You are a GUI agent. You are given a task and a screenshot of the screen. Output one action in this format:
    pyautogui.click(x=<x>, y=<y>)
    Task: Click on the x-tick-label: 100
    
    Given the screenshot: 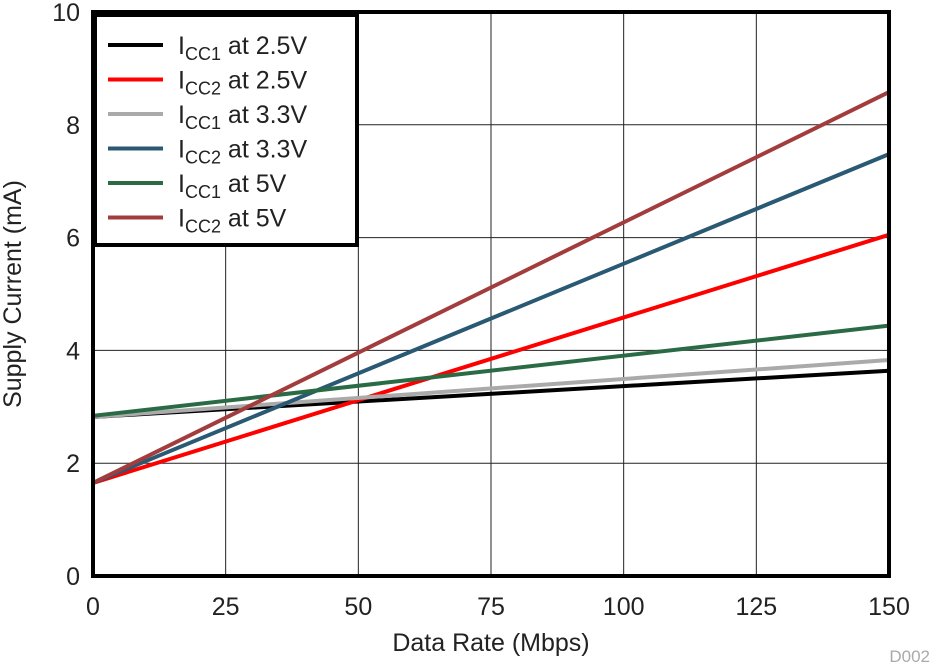 What is the action you would take?
    pyautogui.click(x=624, y=607)
    